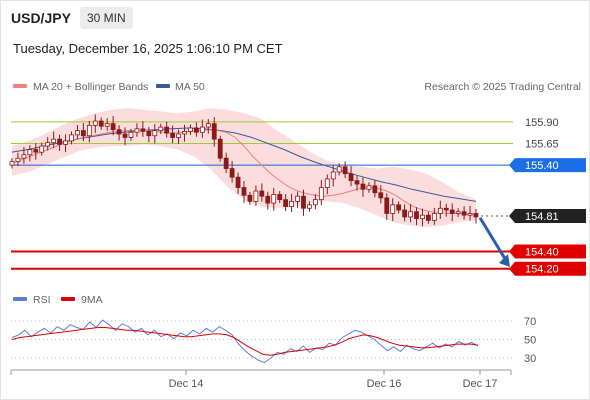  I want to click on rsi-ma-legend-swatch, so click(68, 299).